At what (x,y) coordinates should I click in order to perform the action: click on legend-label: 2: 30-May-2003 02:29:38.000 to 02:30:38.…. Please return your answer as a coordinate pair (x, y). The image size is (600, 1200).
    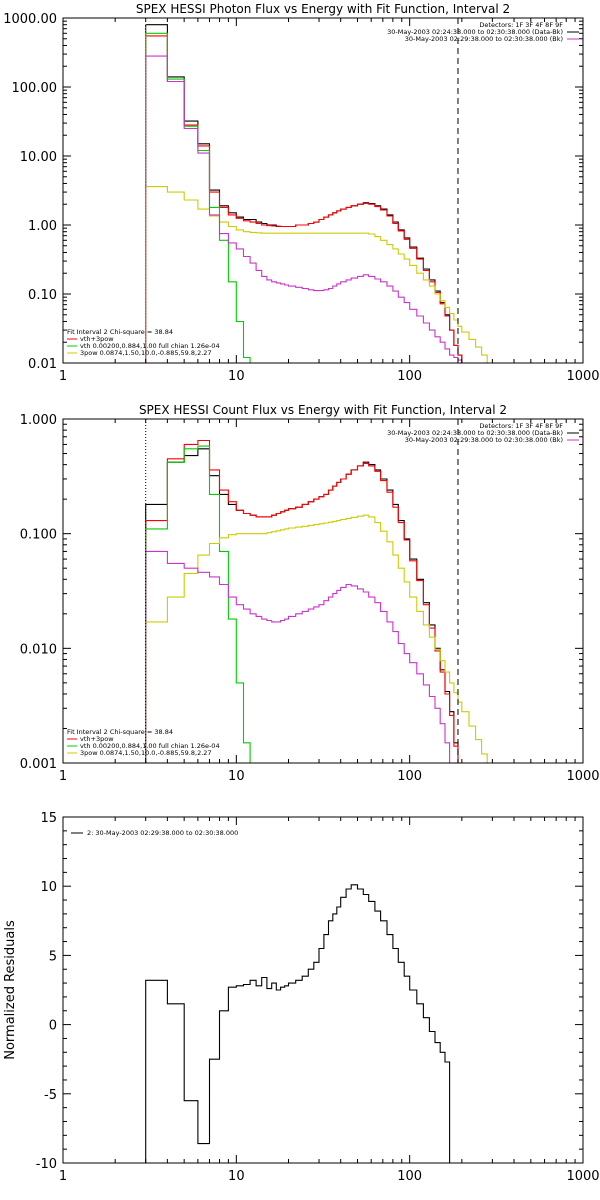
    Looking at the image, I should click on (162, 833).